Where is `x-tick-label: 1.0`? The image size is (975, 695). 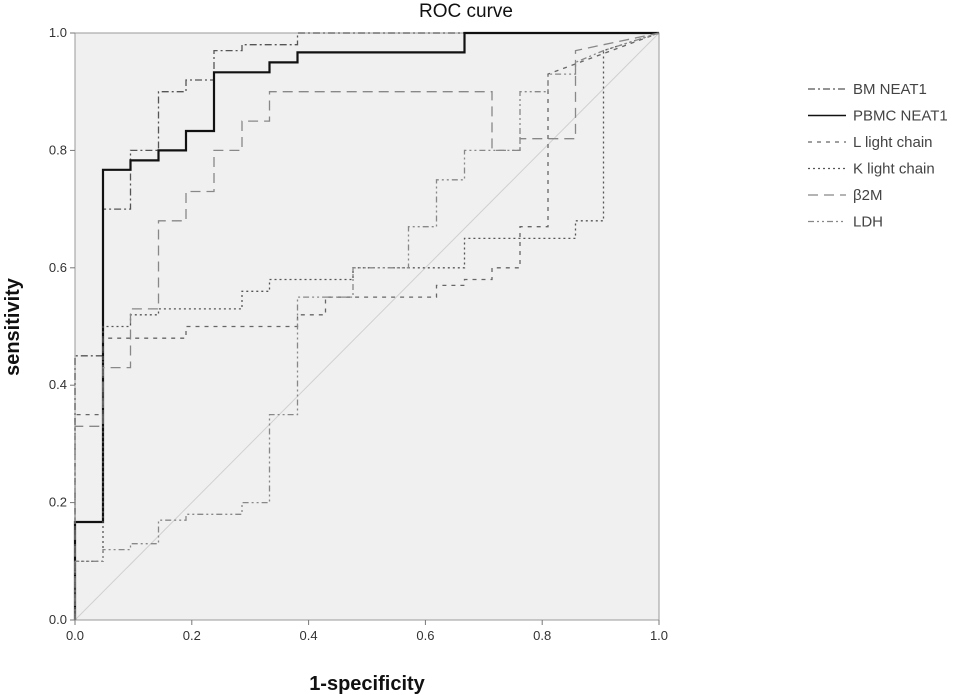 x-tick-label: 1.0 is located at coordinates (659, 635).